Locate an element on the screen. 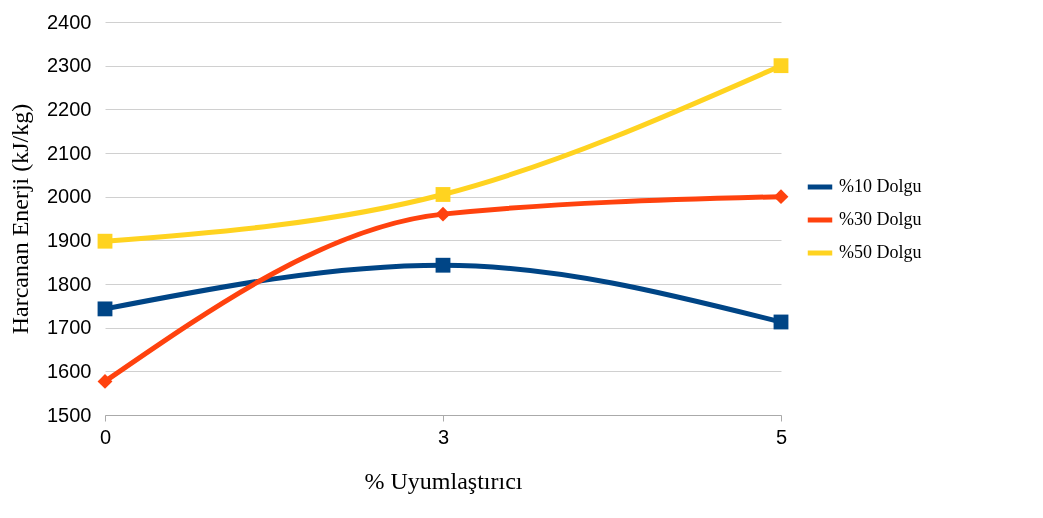 Image resolution: width=1043 pixels, height=518 pixels. y-tick-label: 2400 is located at coordinates (69, 21).